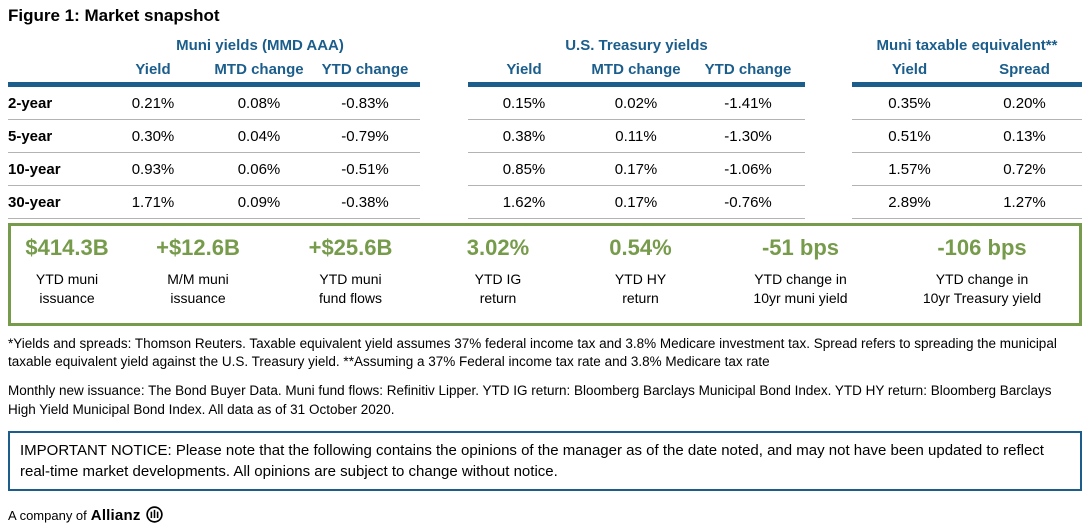 The image size is (1090, 526). Describe the element at coordinates (967, 202) in the screenshot. I see `table-row: 2.89% 1.27%` at that location.